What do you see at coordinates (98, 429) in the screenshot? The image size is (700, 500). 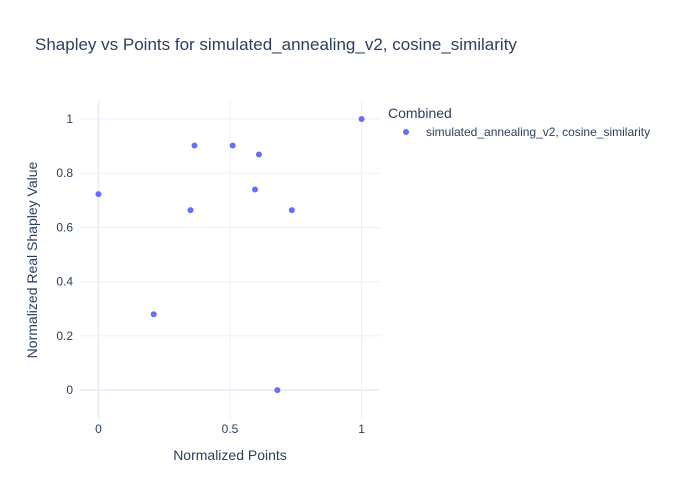 I see `x-tick-label: 0` at bounding box center [98, 429].